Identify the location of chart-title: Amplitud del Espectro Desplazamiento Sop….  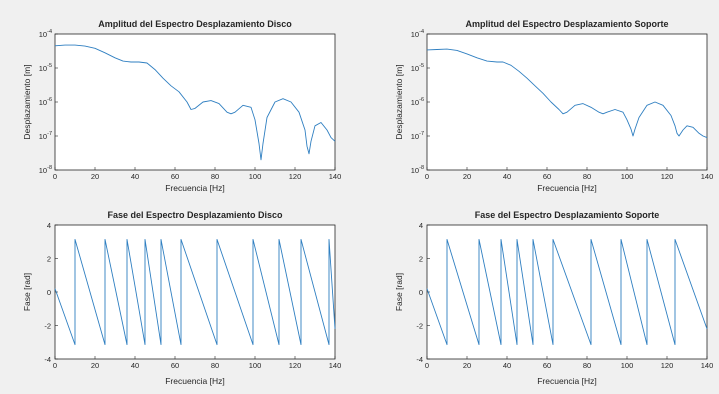
(566, 24).